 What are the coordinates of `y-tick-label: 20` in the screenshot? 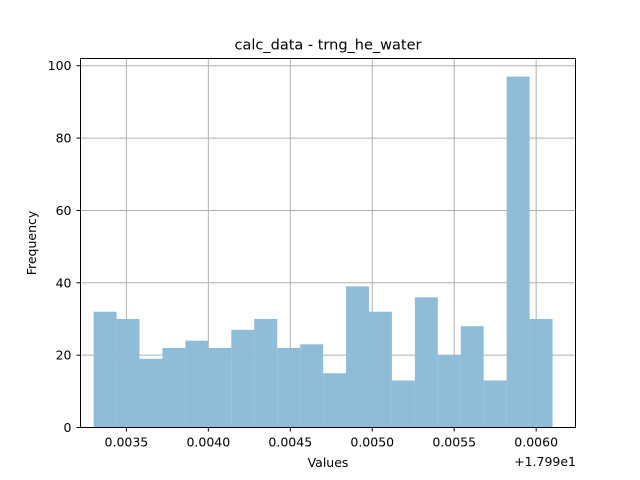 It's located at (64, 355).